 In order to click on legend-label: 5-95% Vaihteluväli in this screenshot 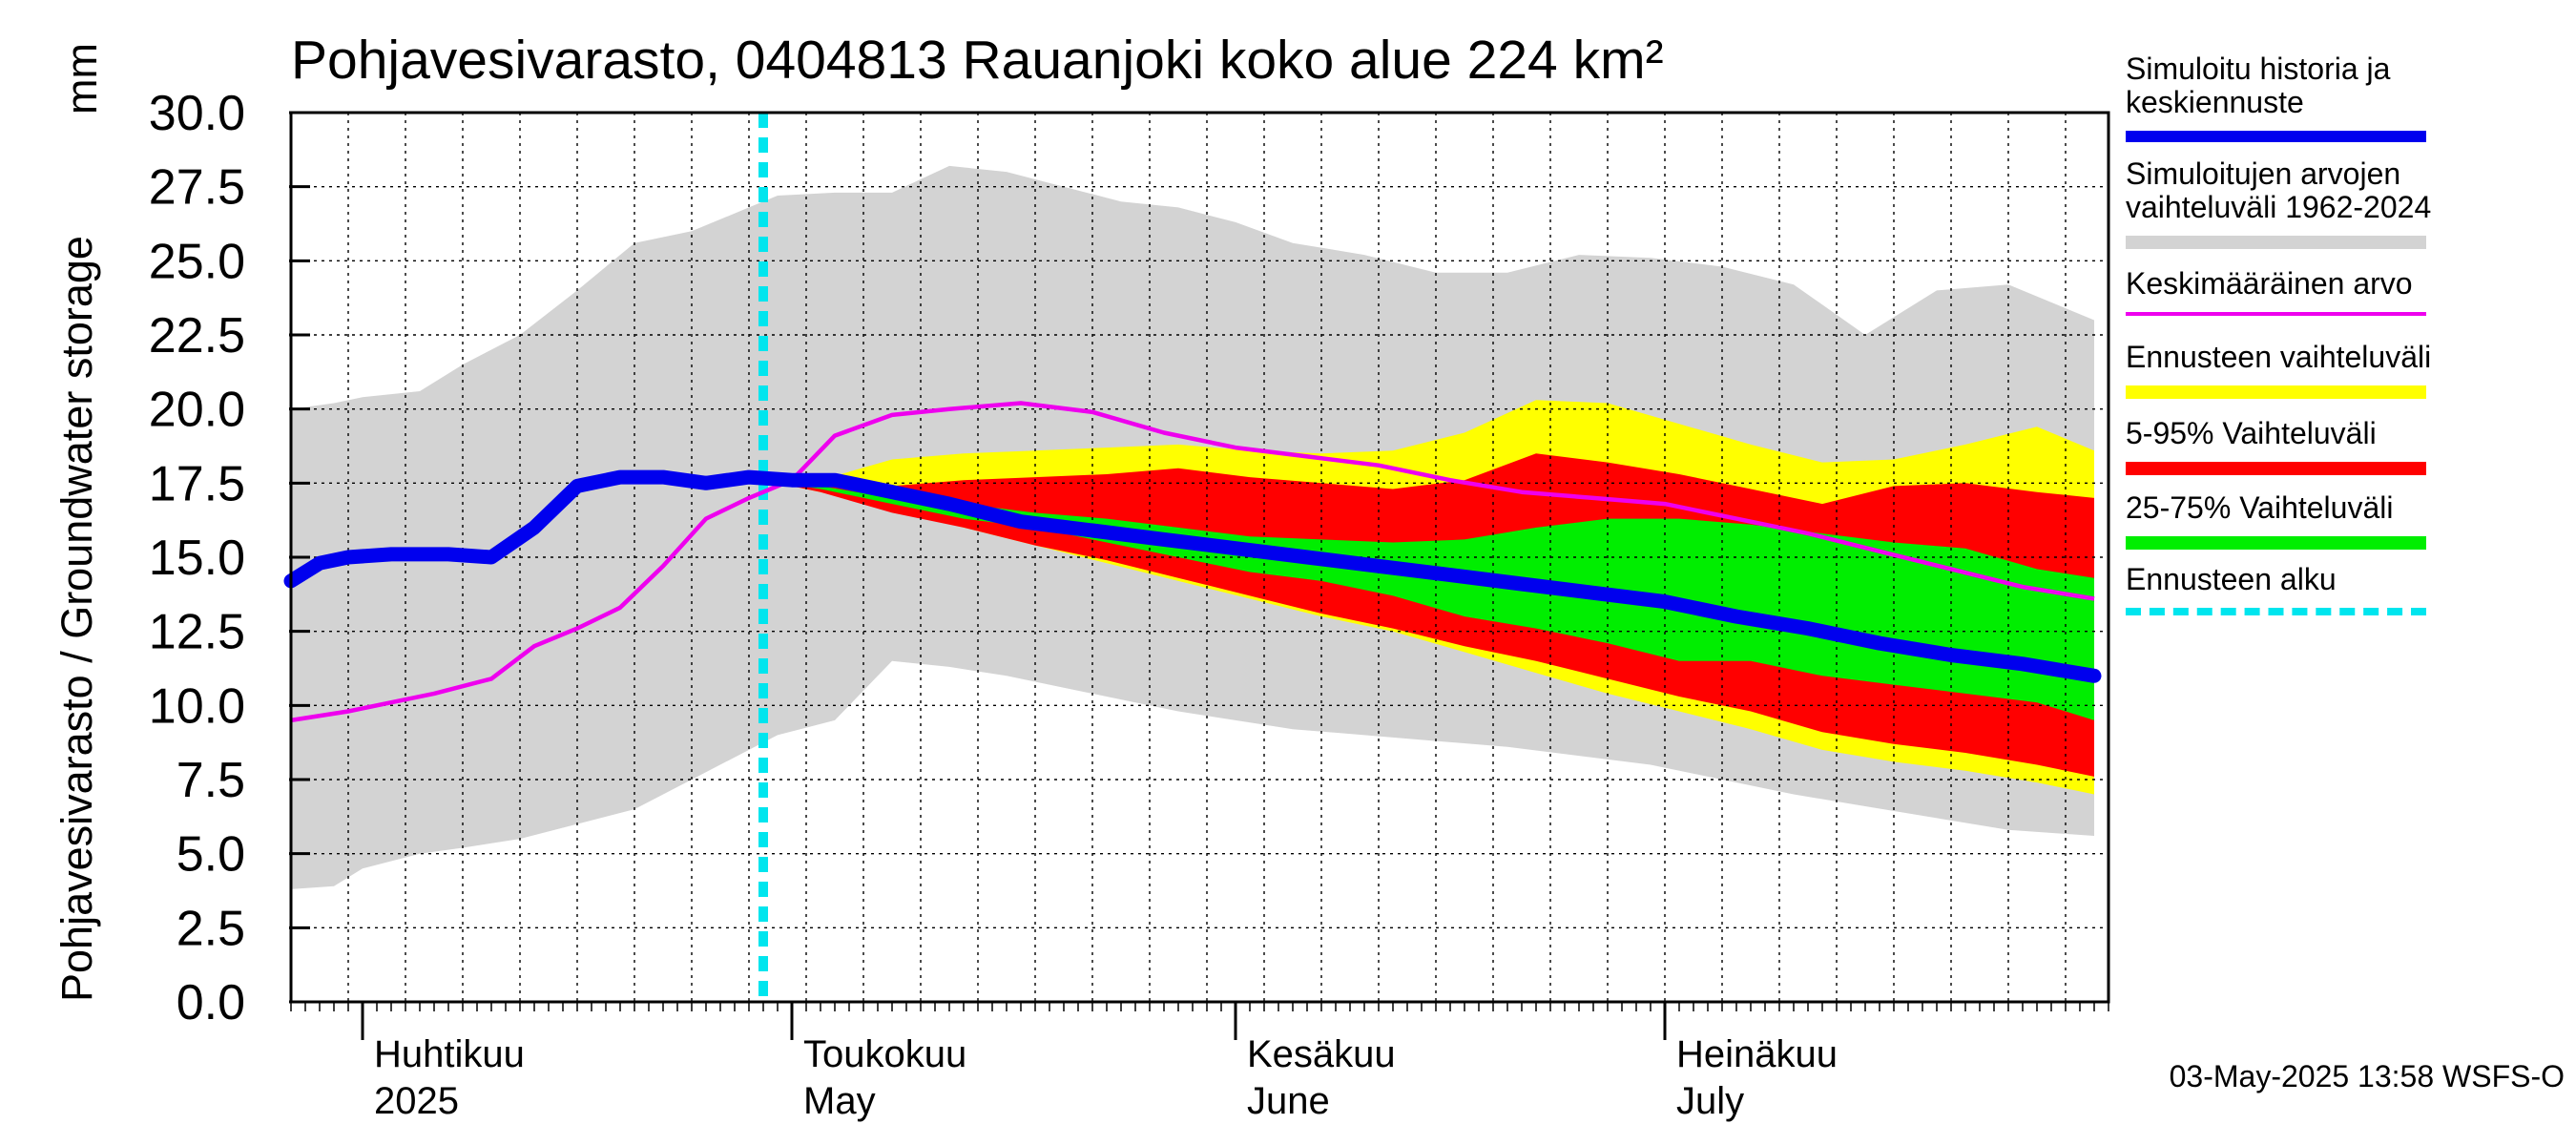, I will do `click(2251, 433)`.